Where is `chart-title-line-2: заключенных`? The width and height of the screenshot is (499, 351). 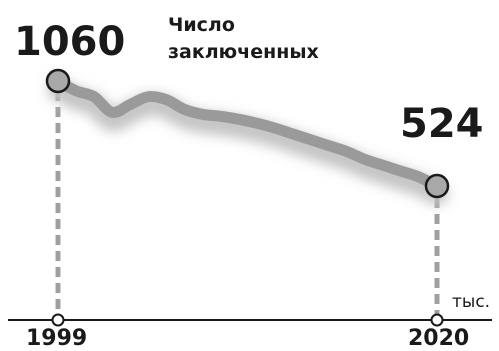
chart-title-line-2: заключенных is located at coordinates (243, 52).